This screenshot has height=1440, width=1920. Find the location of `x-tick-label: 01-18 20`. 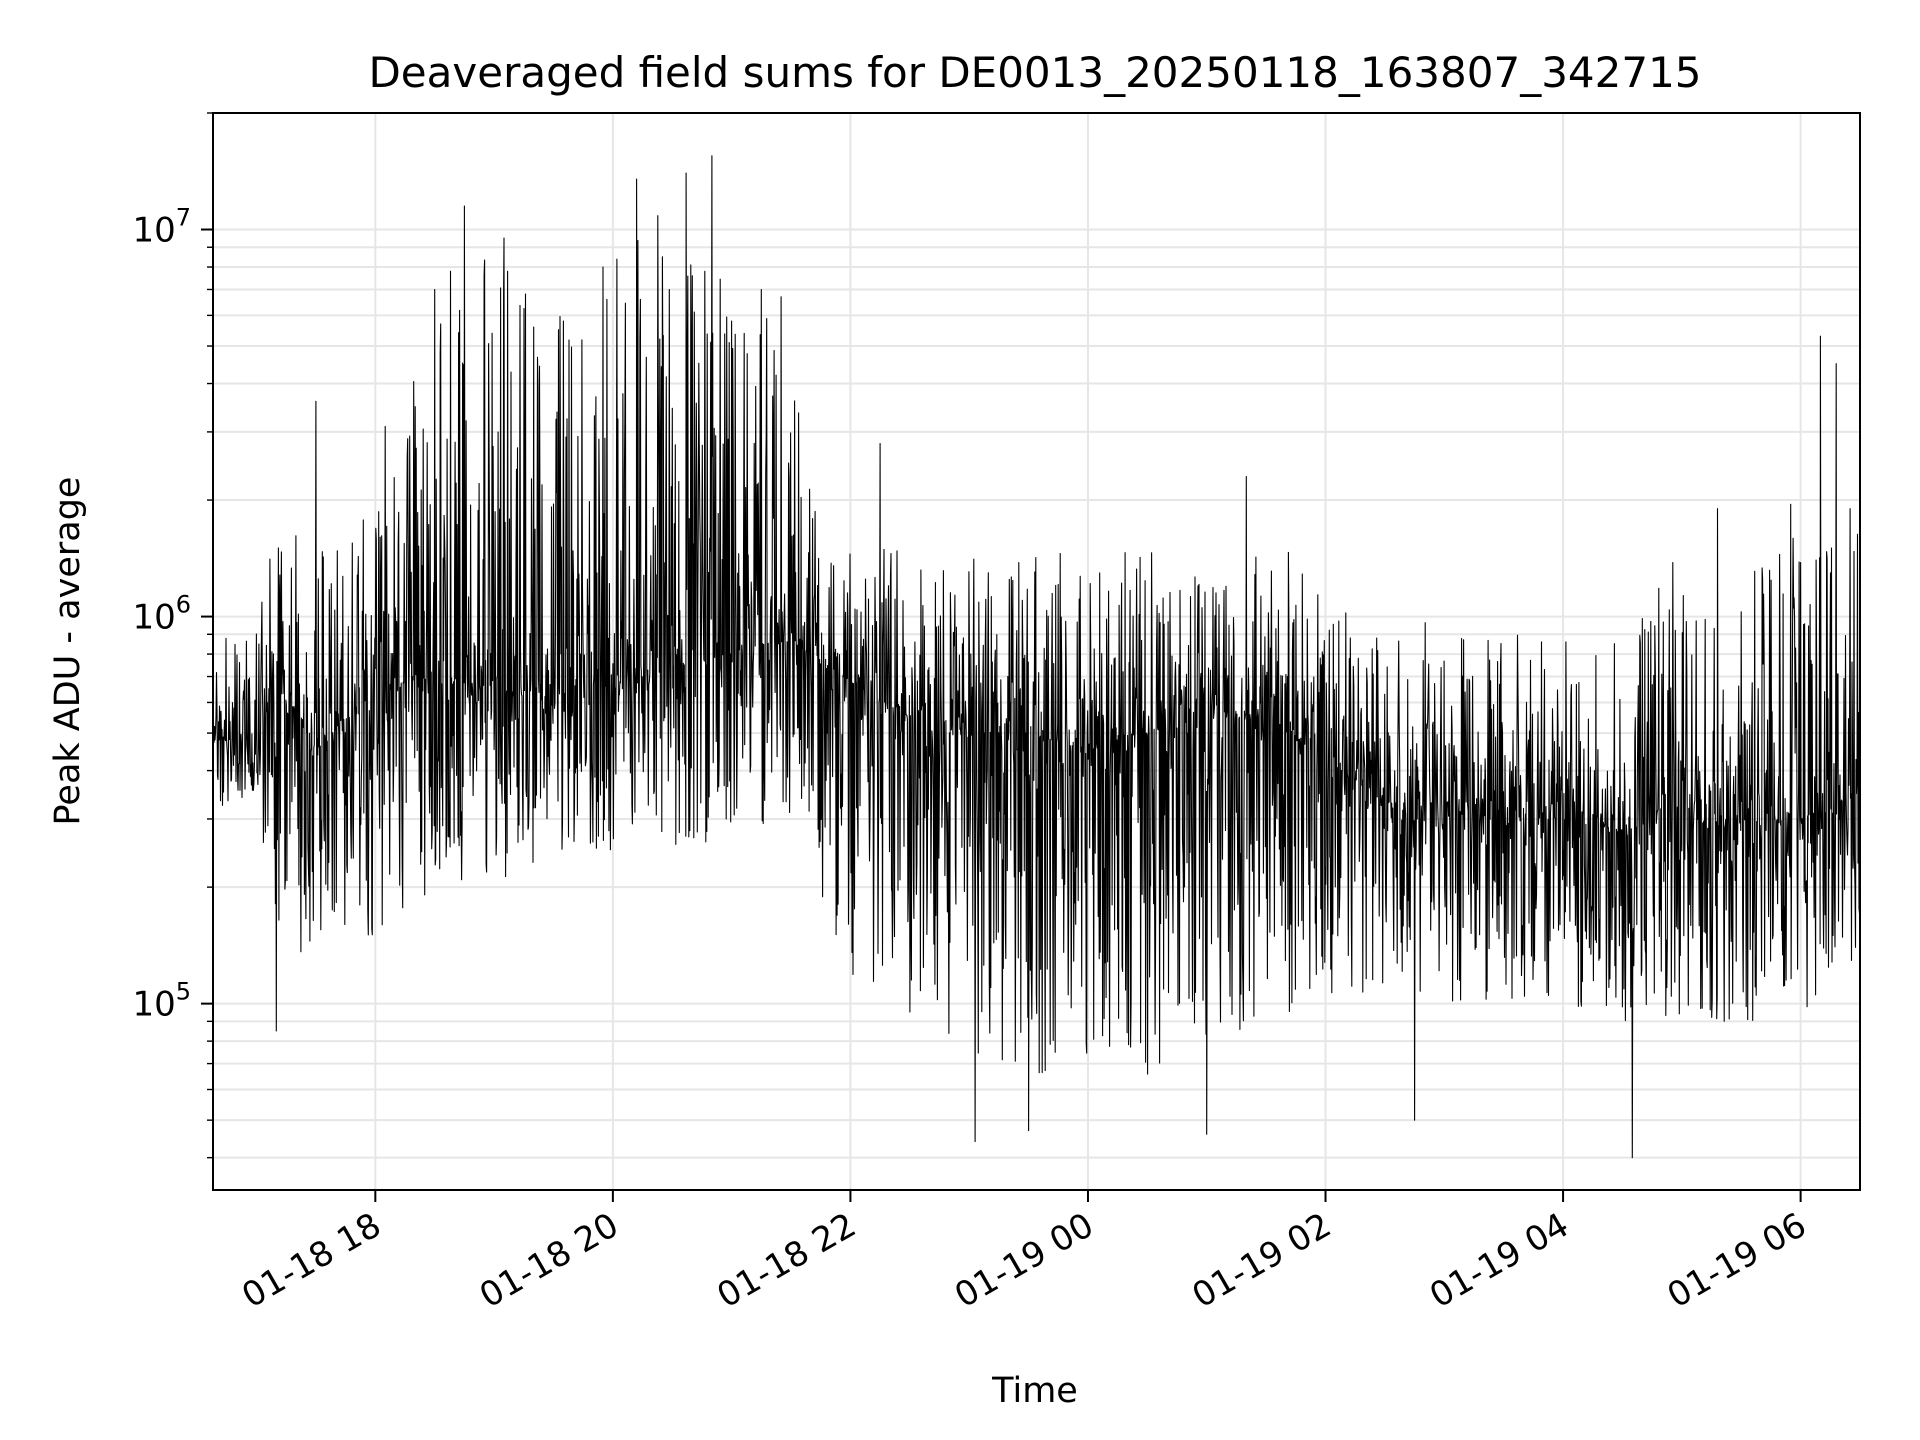

x-tick-label: 01-18 20 is located at coordinates (549, 1260).